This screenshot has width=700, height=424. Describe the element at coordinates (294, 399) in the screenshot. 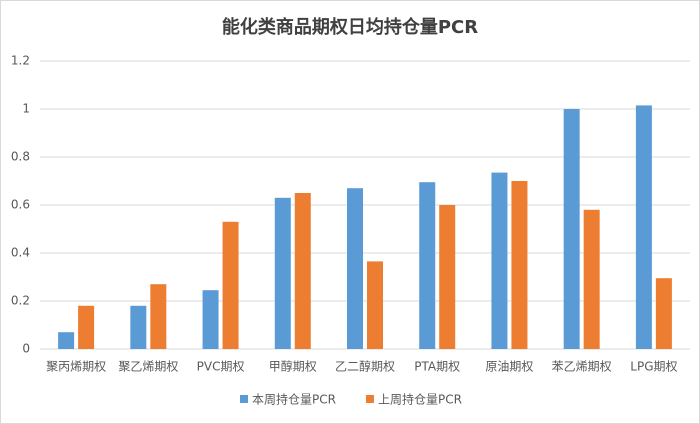

I see `legend-label: 本周持仓量PCR` at that location.